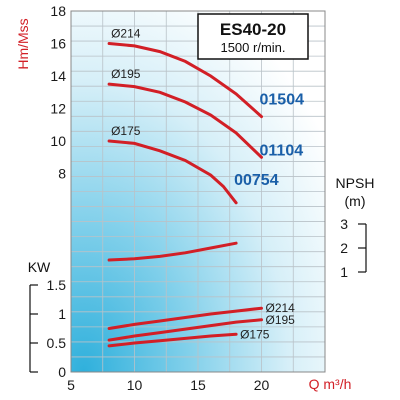 The width and height of the screenshot is (400, 400). What do you see at coordinates (39, 267) in the screenshot?
I see `power-axis-title: KW` at bounding box center [39, 267].